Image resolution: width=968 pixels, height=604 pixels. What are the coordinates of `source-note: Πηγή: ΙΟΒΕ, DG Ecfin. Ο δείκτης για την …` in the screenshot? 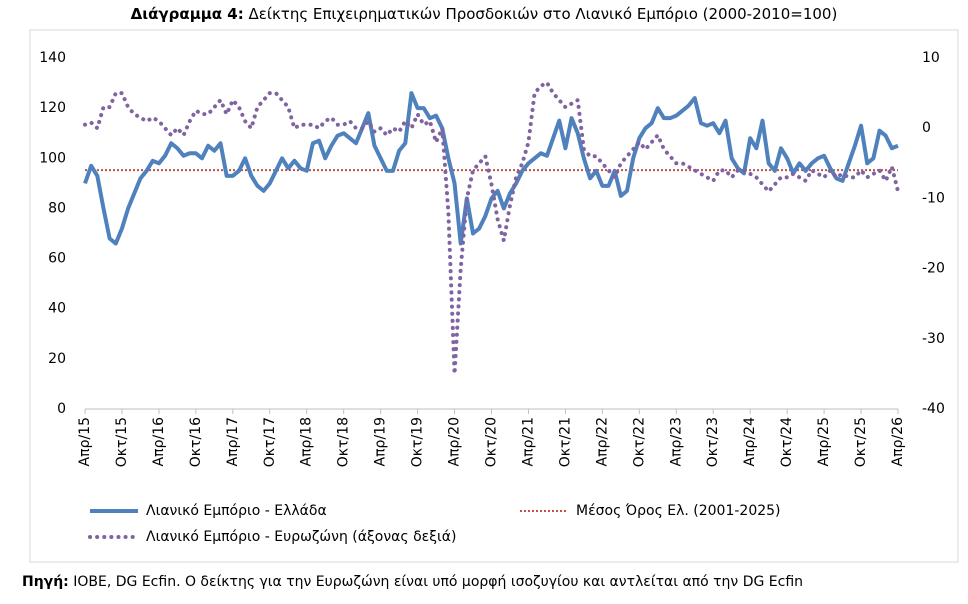 It's located at (412, 582).